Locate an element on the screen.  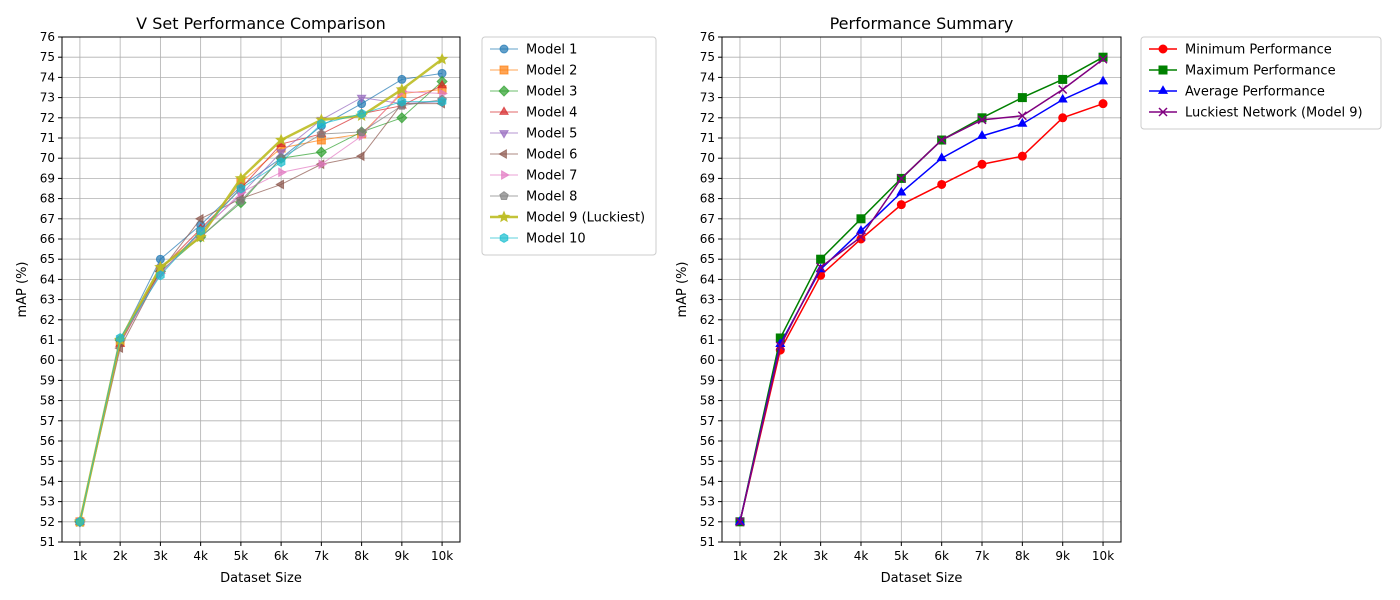
legend-item: Luckiest Network (Model 9) is located at coordinates (1256, 113).